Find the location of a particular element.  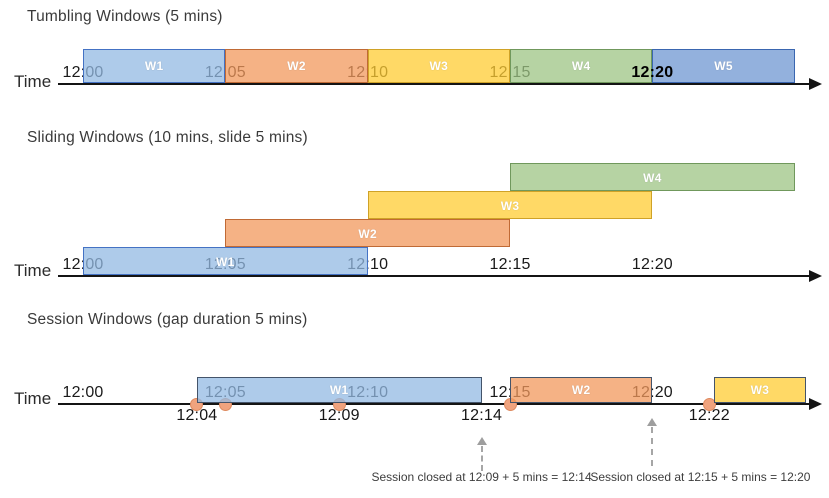

session-timeline-arrowhead-icon is located at coordinates (815, 404).